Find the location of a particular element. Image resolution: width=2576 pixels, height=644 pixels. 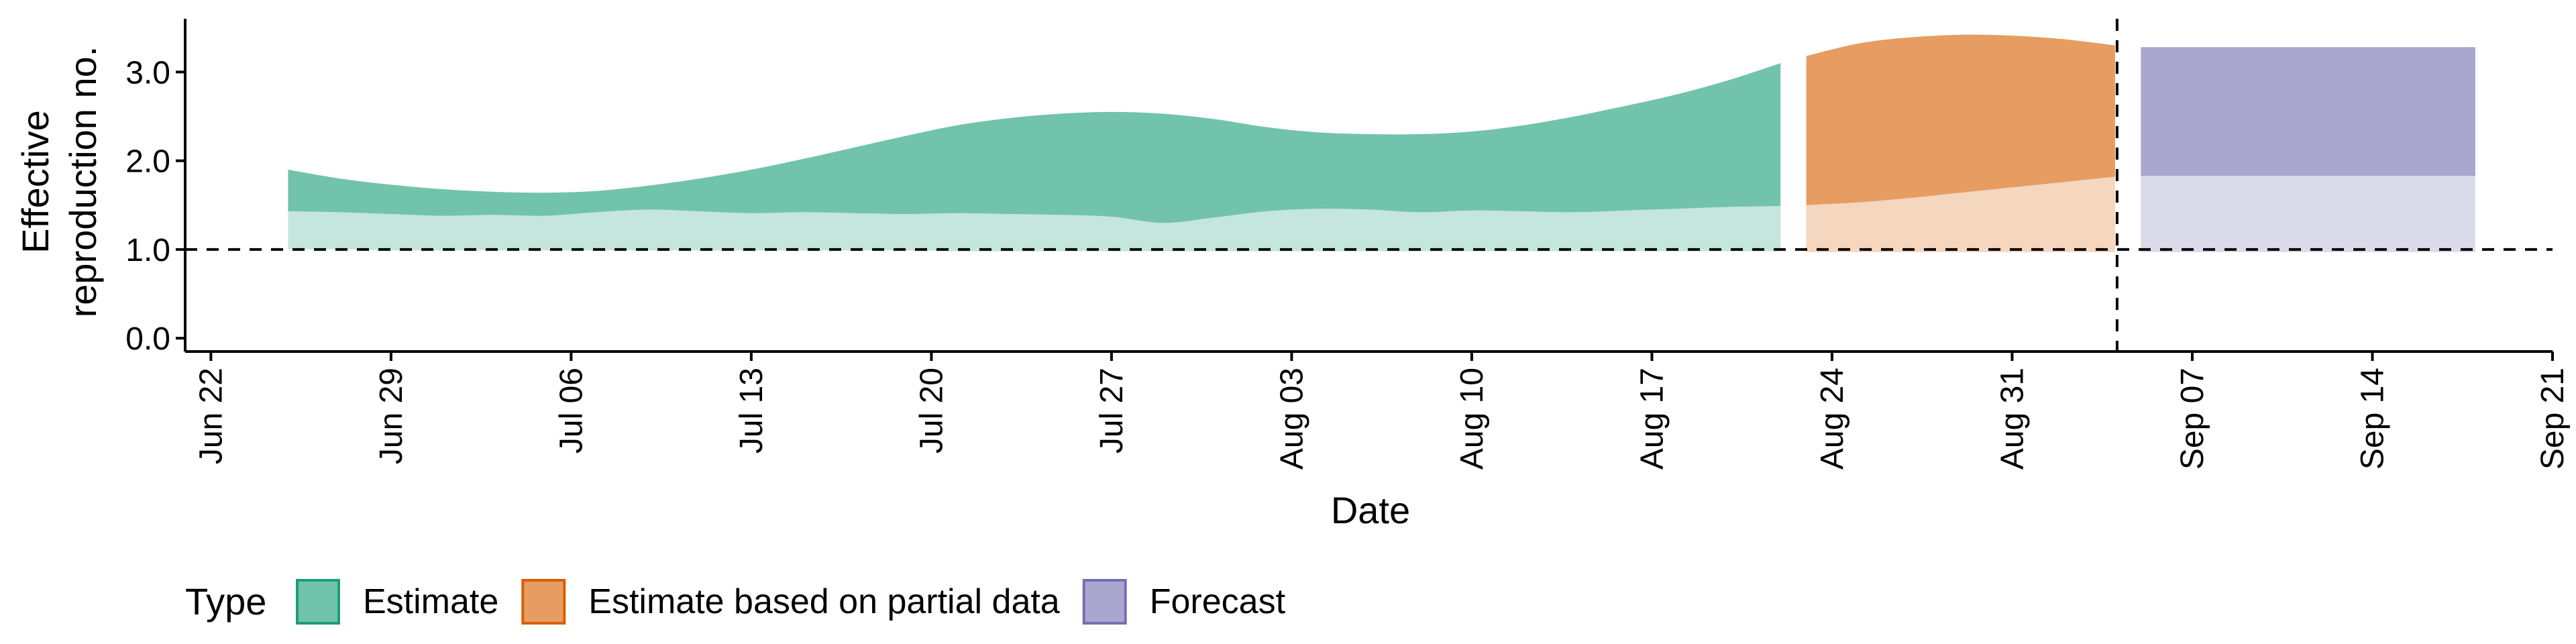

y-axis: 0.0 1.0 2.0 3.0 is located at coordinates (155, 188).